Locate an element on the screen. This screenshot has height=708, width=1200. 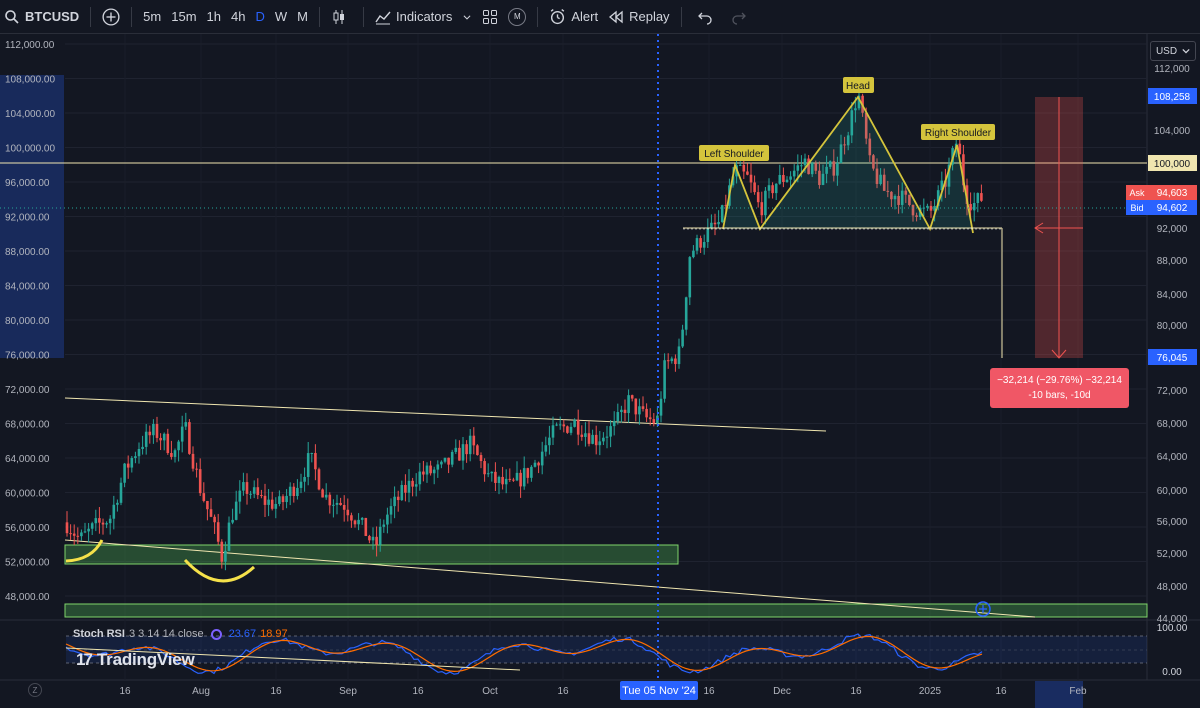
time-axis-tick: 16 is located at coordinates (709, 691).